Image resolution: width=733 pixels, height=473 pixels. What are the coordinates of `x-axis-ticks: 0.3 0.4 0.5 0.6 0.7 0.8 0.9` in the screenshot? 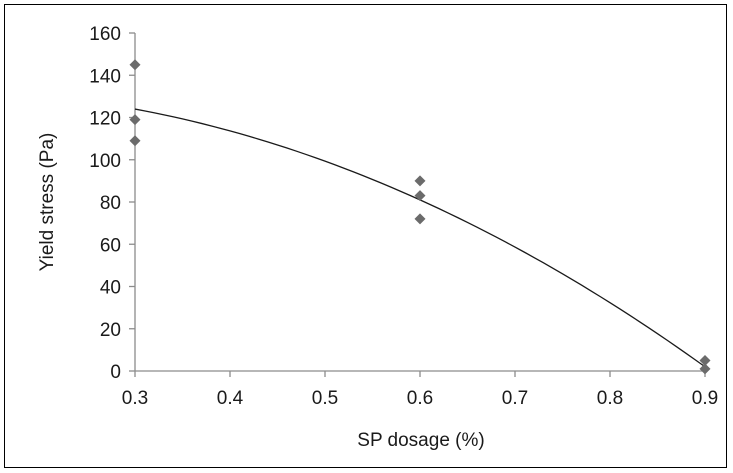 It's located at (420, 390).